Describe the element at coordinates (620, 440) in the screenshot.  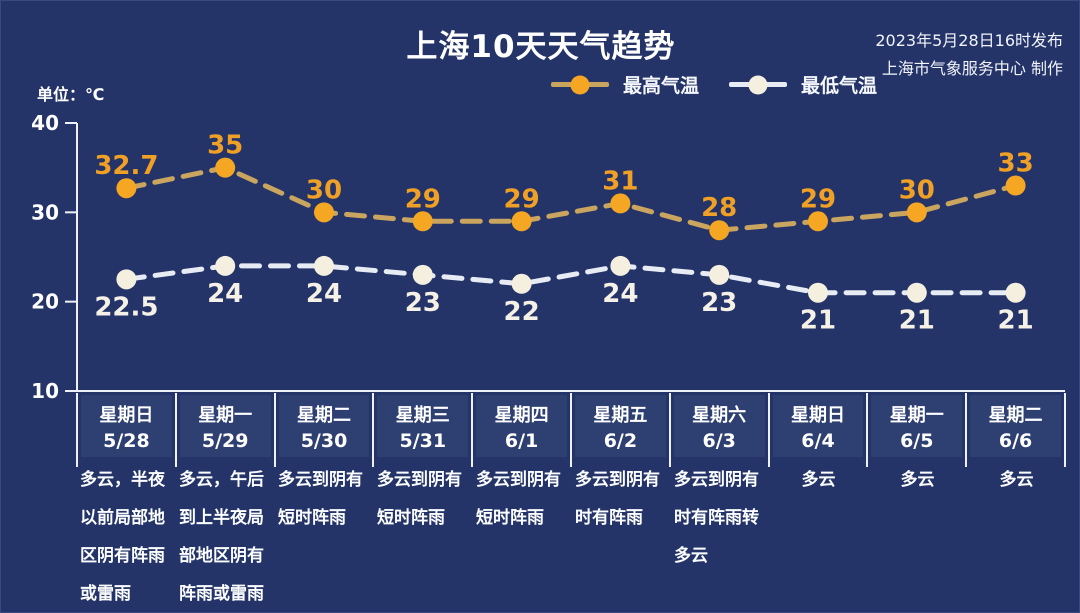
I see `date-label: 6/2` at that location.